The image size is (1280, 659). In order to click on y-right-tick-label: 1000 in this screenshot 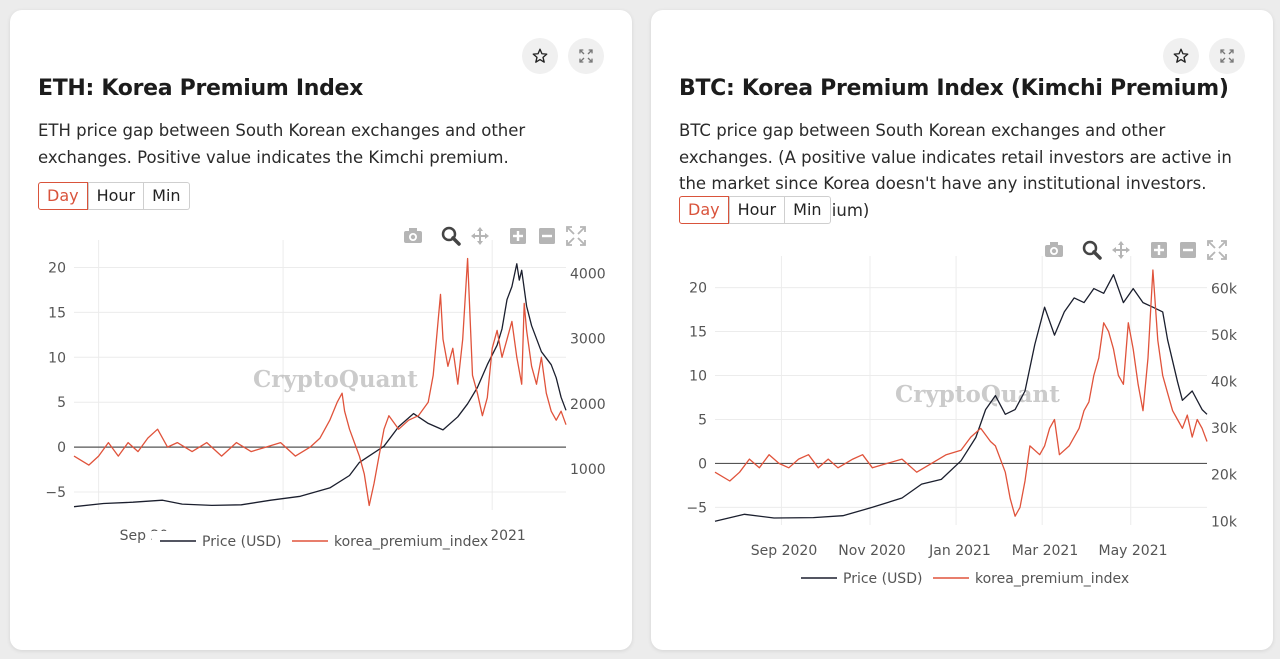, I will do `click(588, 470)`.